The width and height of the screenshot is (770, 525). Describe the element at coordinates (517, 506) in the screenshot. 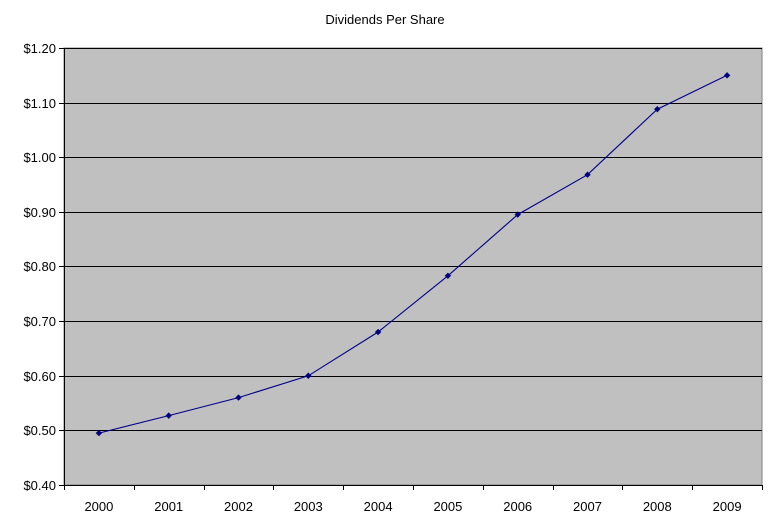

I see `x-tick-label: 2006` at that location.